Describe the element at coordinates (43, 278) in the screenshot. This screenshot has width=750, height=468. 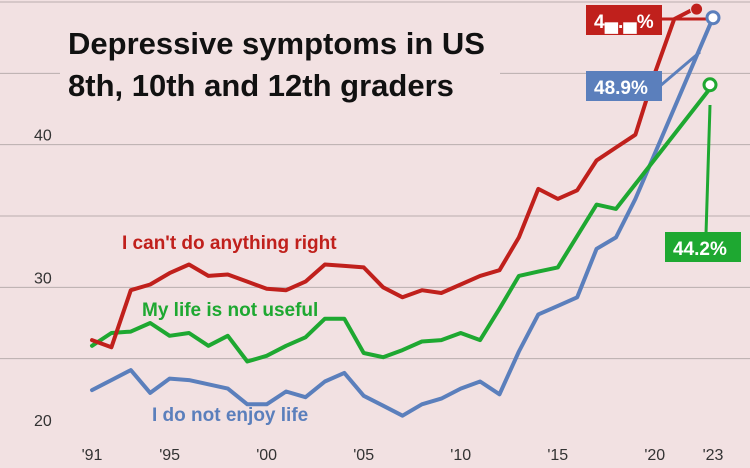
I see `y-tick-label: 30` at that location.